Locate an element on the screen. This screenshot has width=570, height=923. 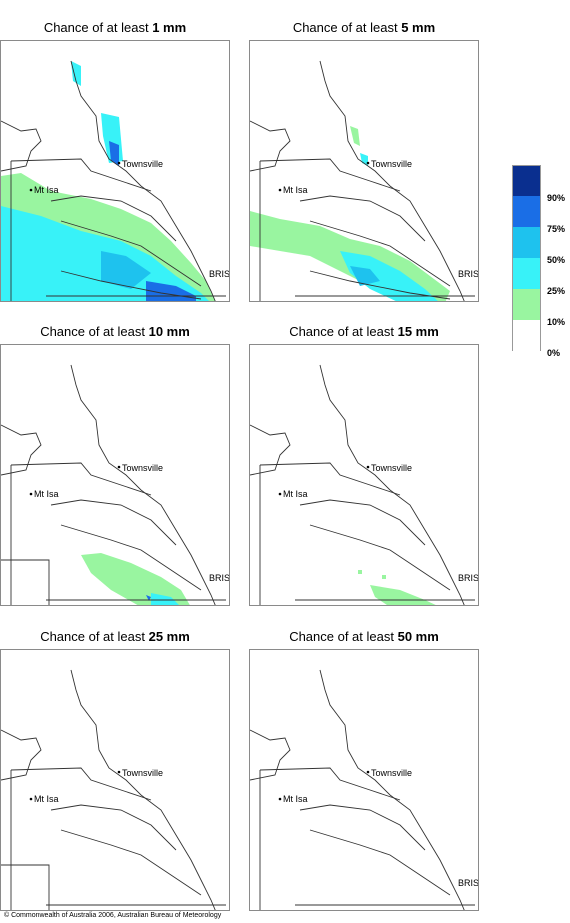
map-panel-10mm: Townsville Mt Isa BRIS is located at coordinates (115, 475).